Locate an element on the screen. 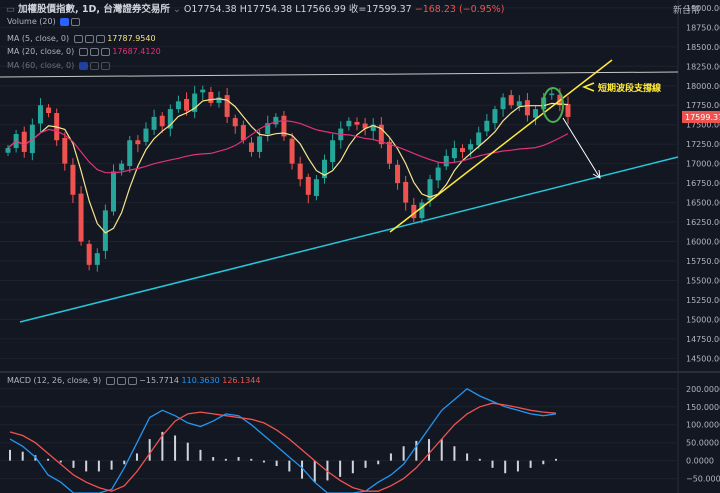 The image size is (720, 493). last-price-tag is located at coordinates (701, 116).